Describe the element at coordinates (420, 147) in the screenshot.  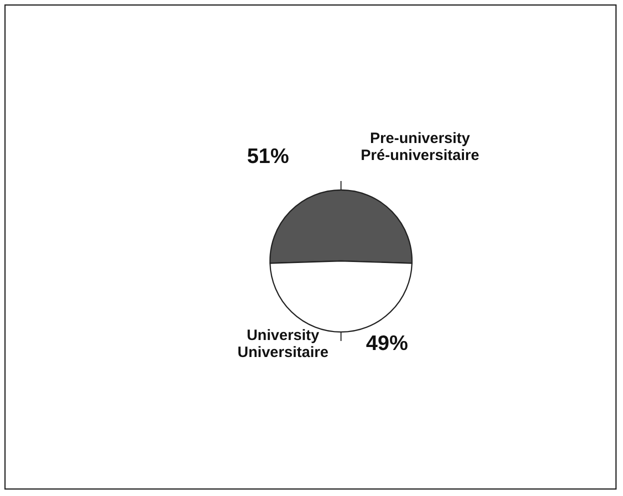
I see `slice-label: Pre-university Pré-universitaire` at that location.